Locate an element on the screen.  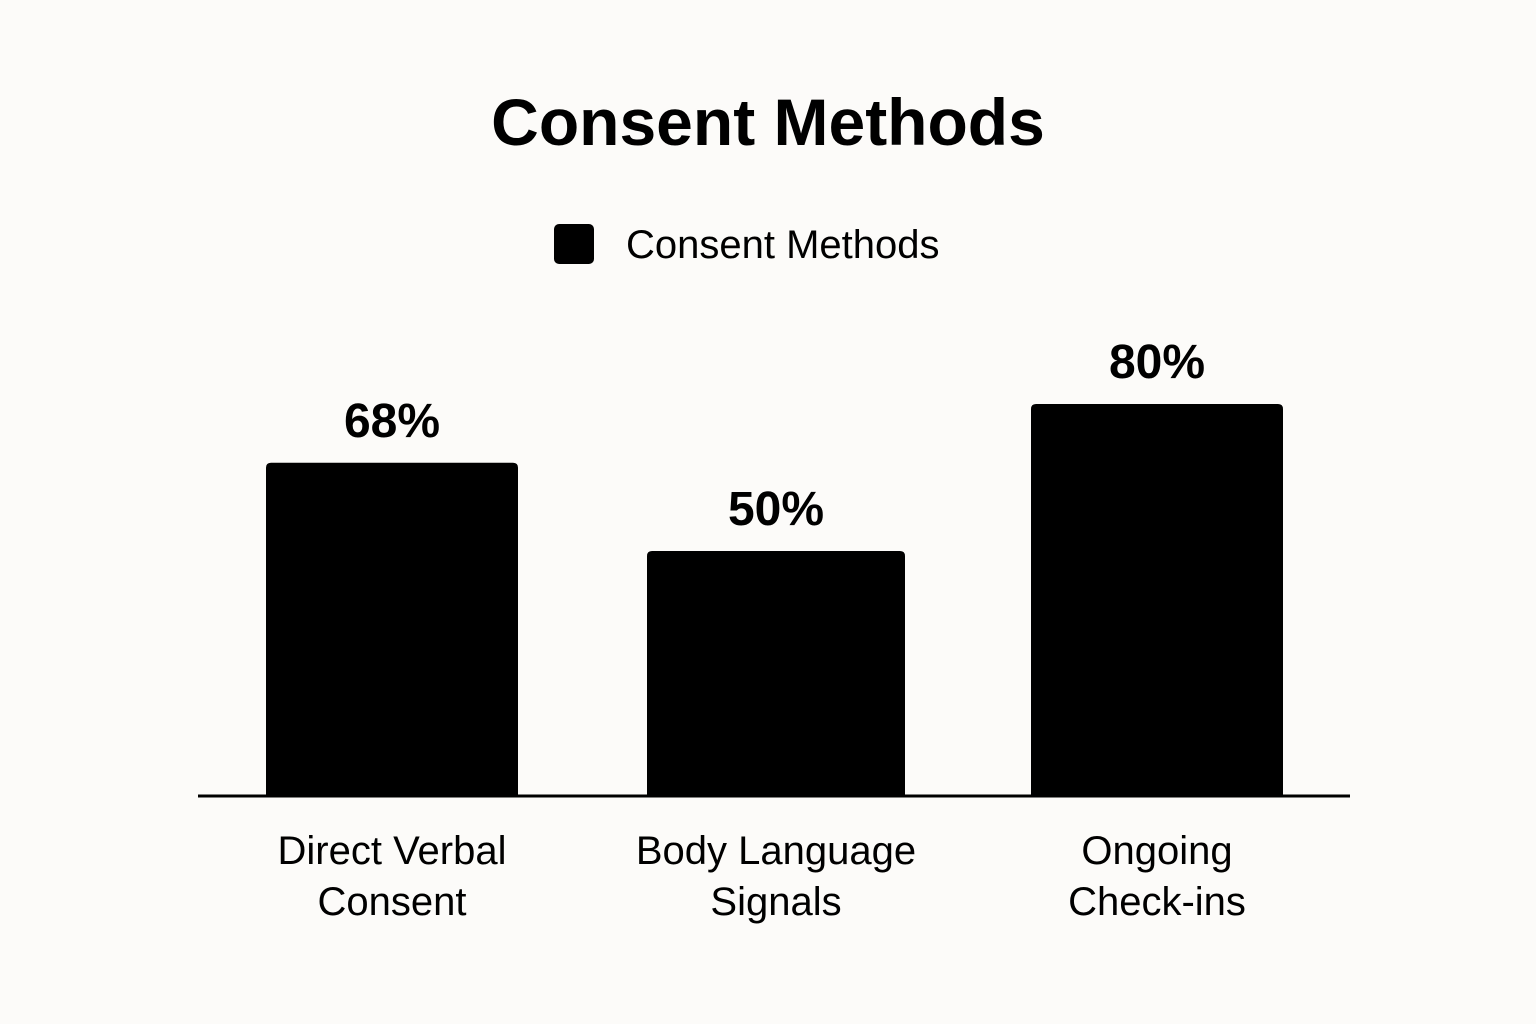
category-label-3-line-2: Check-ins is located at coordinates (1157, 902).